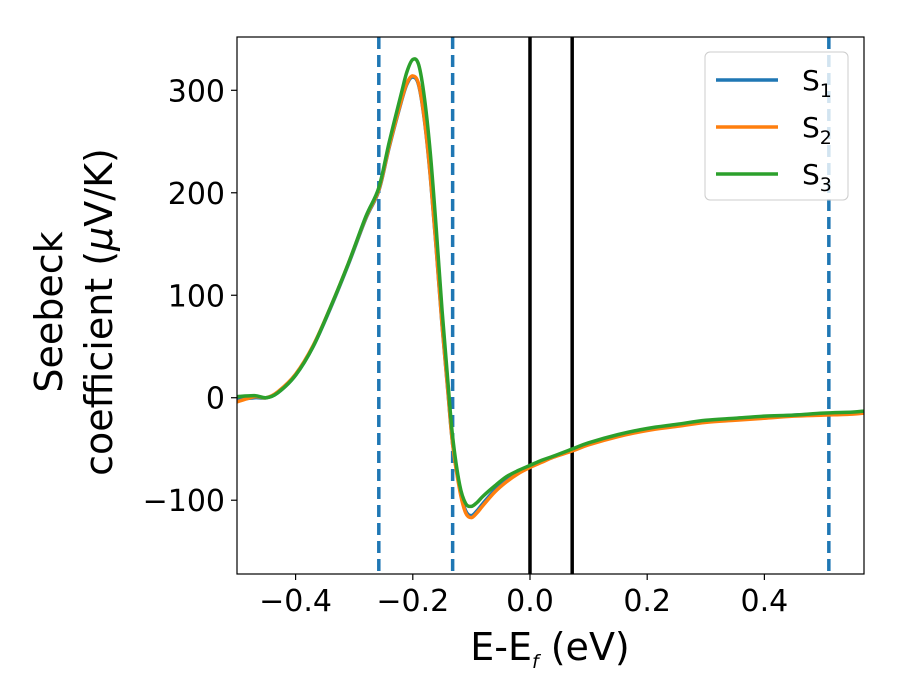  What do you see at coordinates (584, 647) in the screenshot?
I see `x-axis-label-unit: (eV)` at bounding box center [584, 647].